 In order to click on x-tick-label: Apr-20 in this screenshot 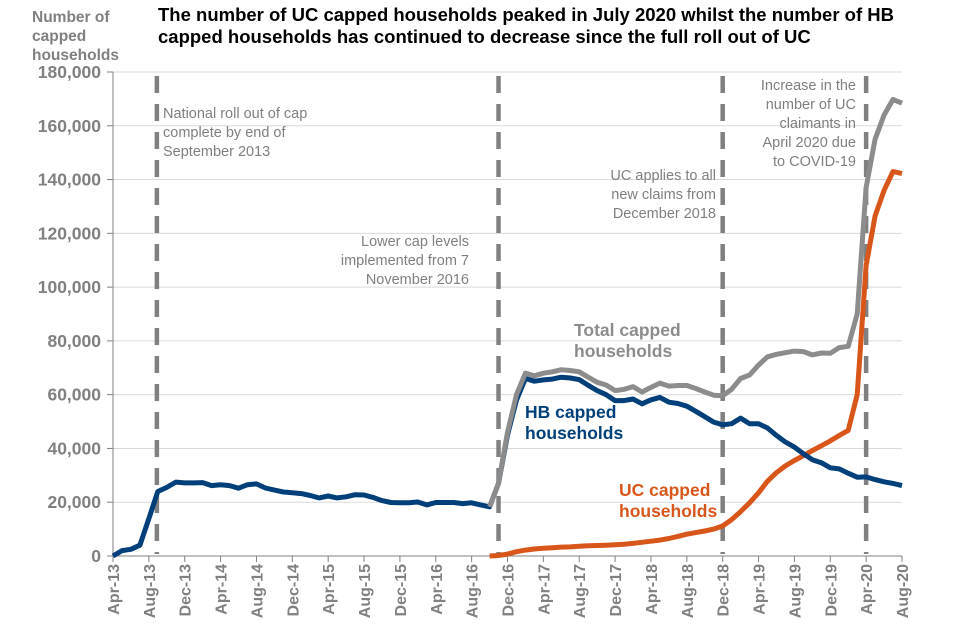, I will do `click(867, 589)`.